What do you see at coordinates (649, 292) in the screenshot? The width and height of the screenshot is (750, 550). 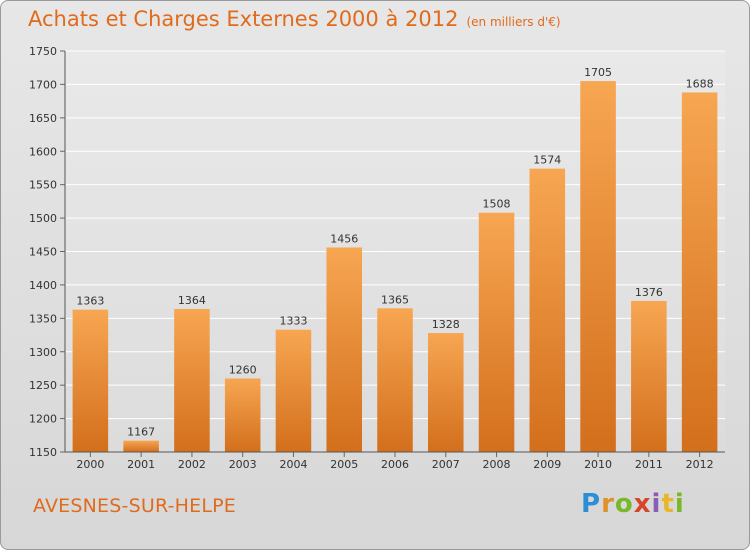 I see `bar-value-label: 1376` at bounding box center [649, 292].